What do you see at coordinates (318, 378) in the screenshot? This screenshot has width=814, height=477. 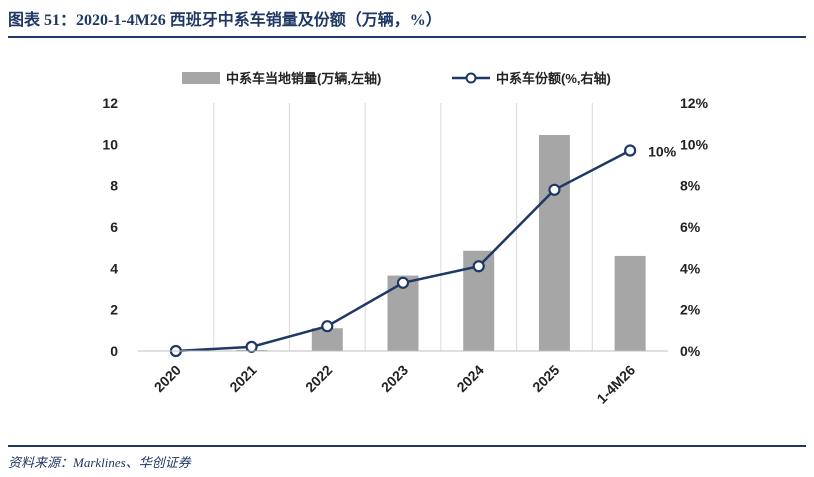 I see `x-tick-label: 2022` at bounding box center [318, 378].